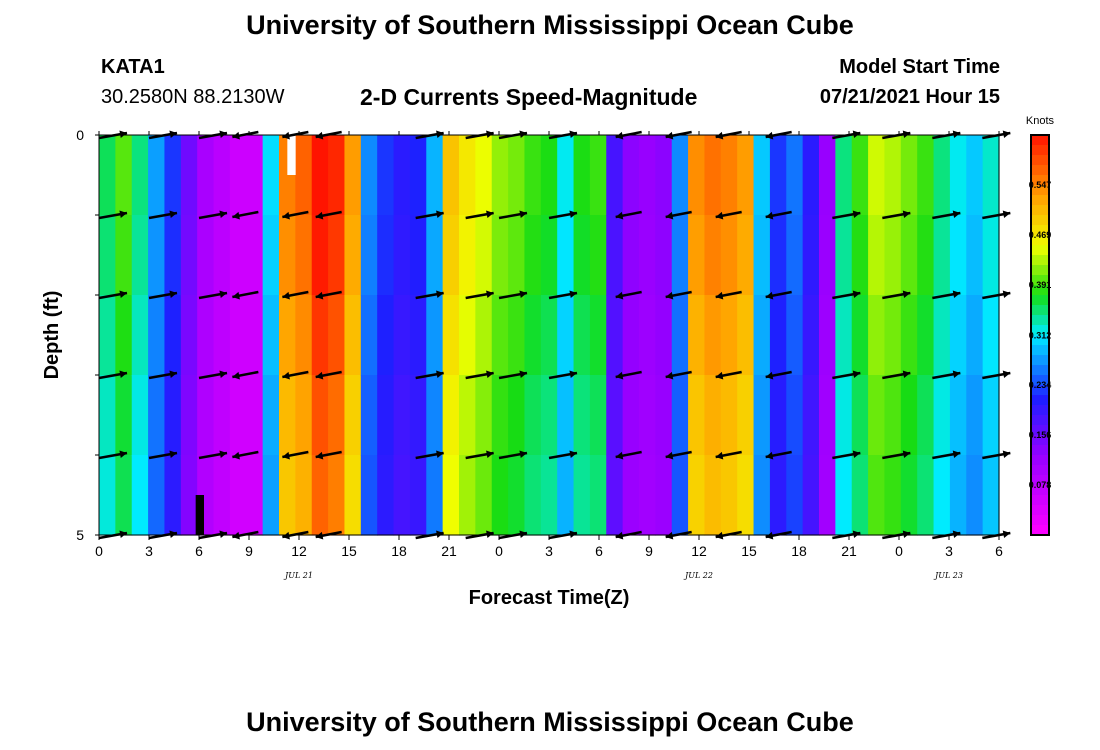 Image resolution: width=1100 pixels, height=750 pixels. I want to click on colorbar-tick-label: 0.156, so click(1040, 435).